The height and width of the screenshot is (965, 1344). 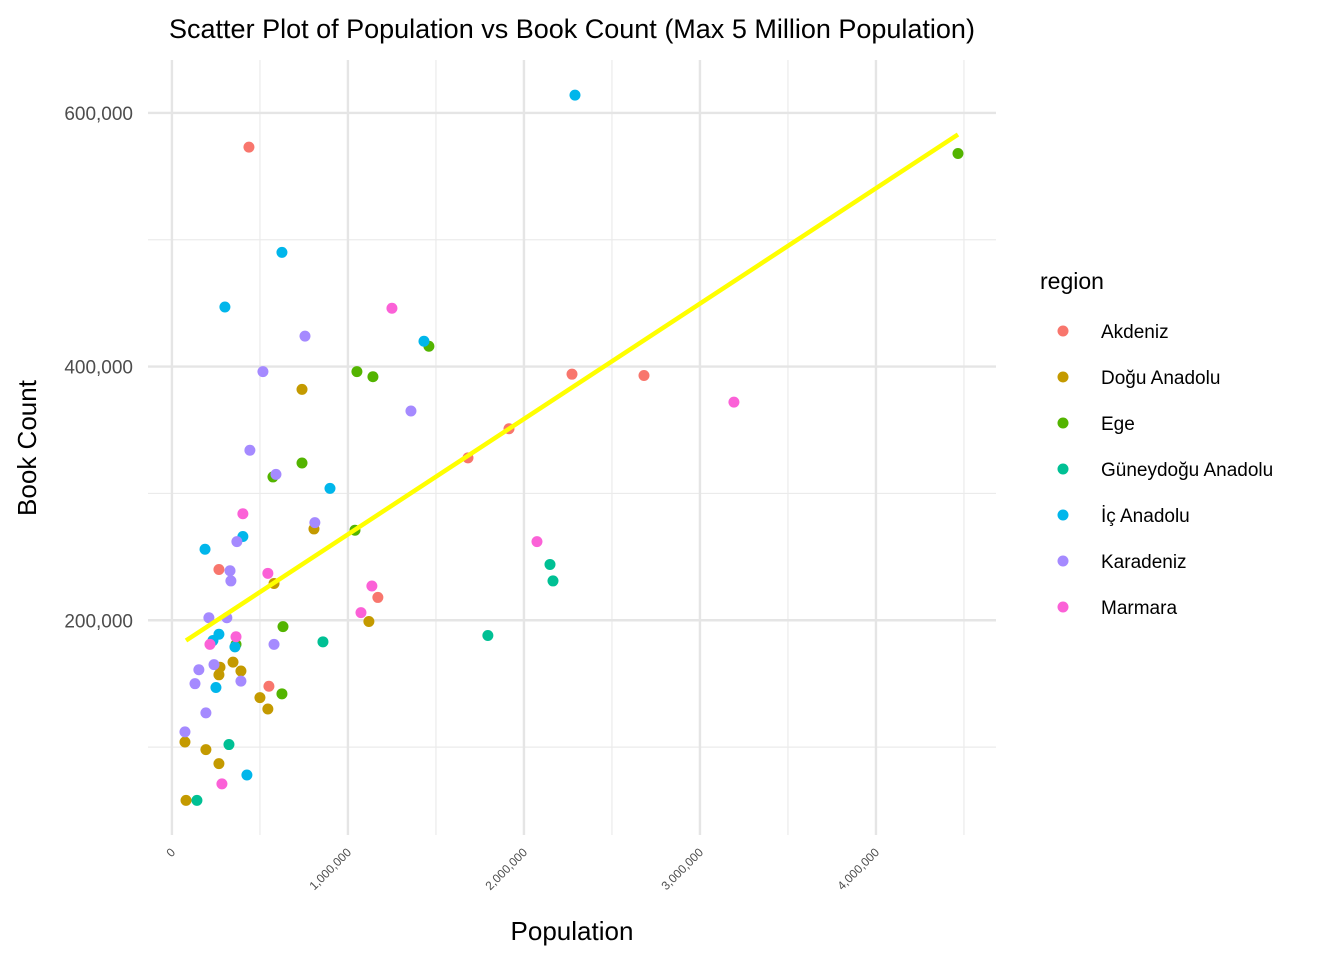 What do you see at coordinates (858, 869) in the screenshot?
I see `x-tick-label: 4,000,000` at bounding box center [858, 869].